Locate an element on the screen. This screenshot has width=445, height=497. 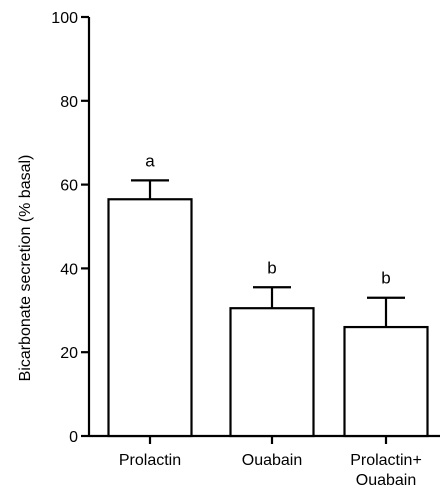
y-tick-label: 60 is located at coordinates (69, 186).